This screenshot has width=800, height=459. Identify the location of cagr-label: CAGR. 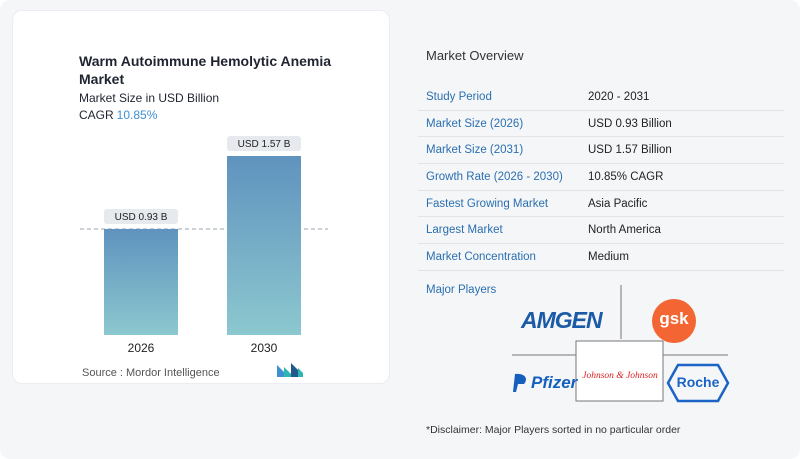
(96, 115).